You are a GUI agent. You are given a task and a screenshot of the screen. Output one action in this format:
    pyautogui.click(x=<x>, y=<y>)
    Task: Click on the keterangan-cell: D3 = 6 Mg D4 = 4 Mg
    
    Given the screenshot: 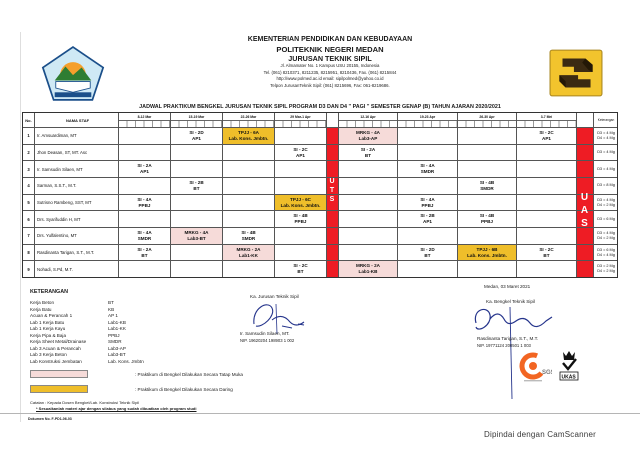 What is the action you would take?
    pyautogui.click(x=606, y=252)
    